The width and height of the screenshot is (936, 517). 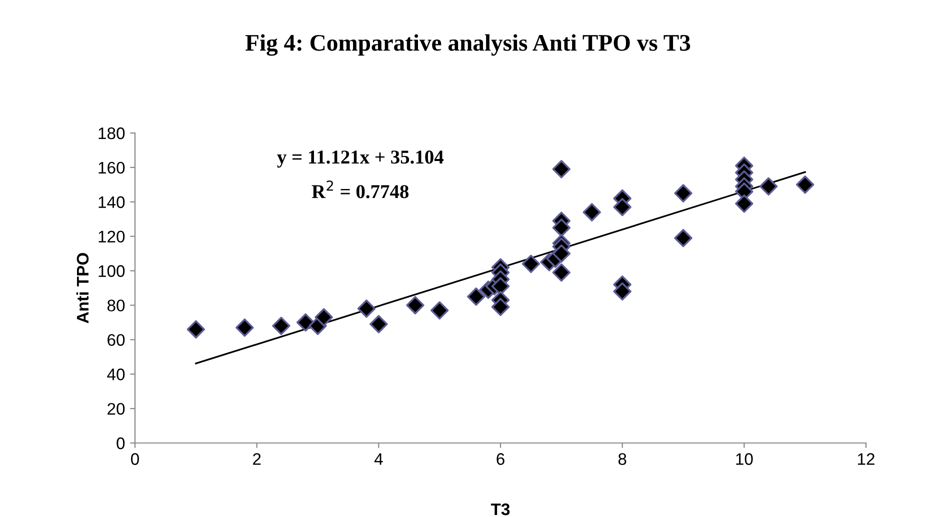 I want to click on y-tick-label: 0, so click(x=120, y=443).